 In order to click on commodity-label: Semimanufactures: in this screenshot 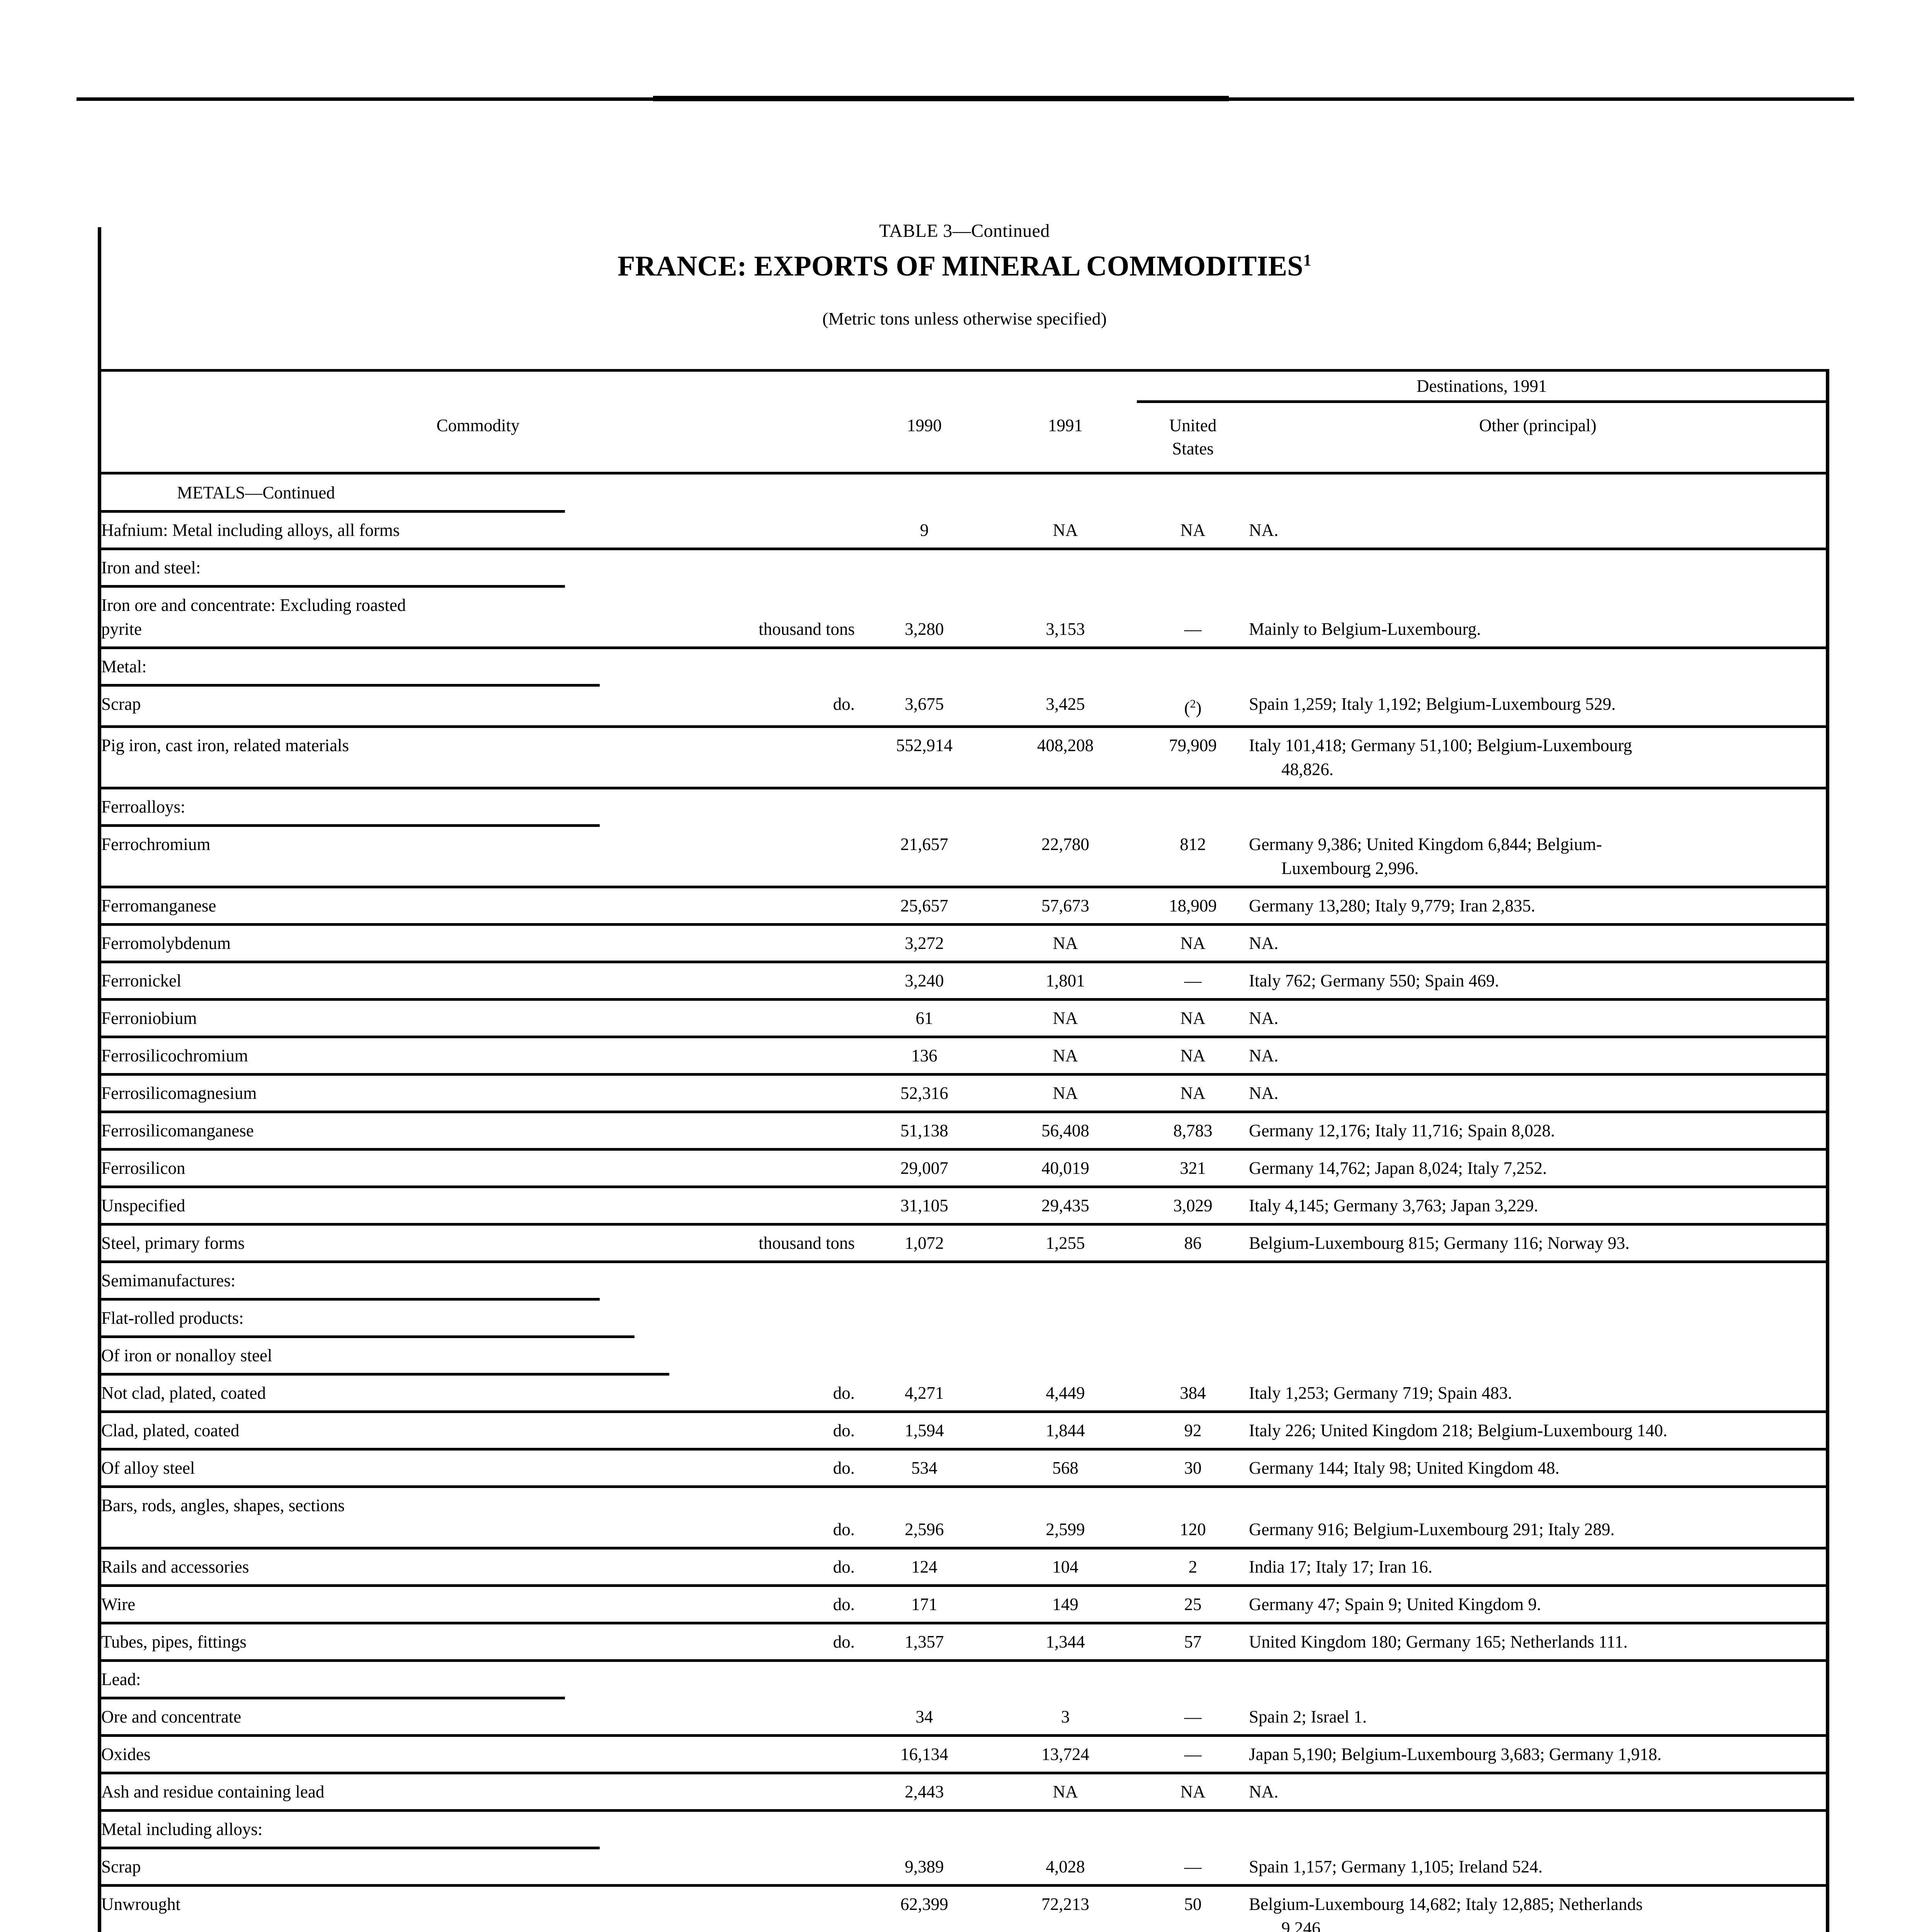, I will do `click(168, 1281)`.